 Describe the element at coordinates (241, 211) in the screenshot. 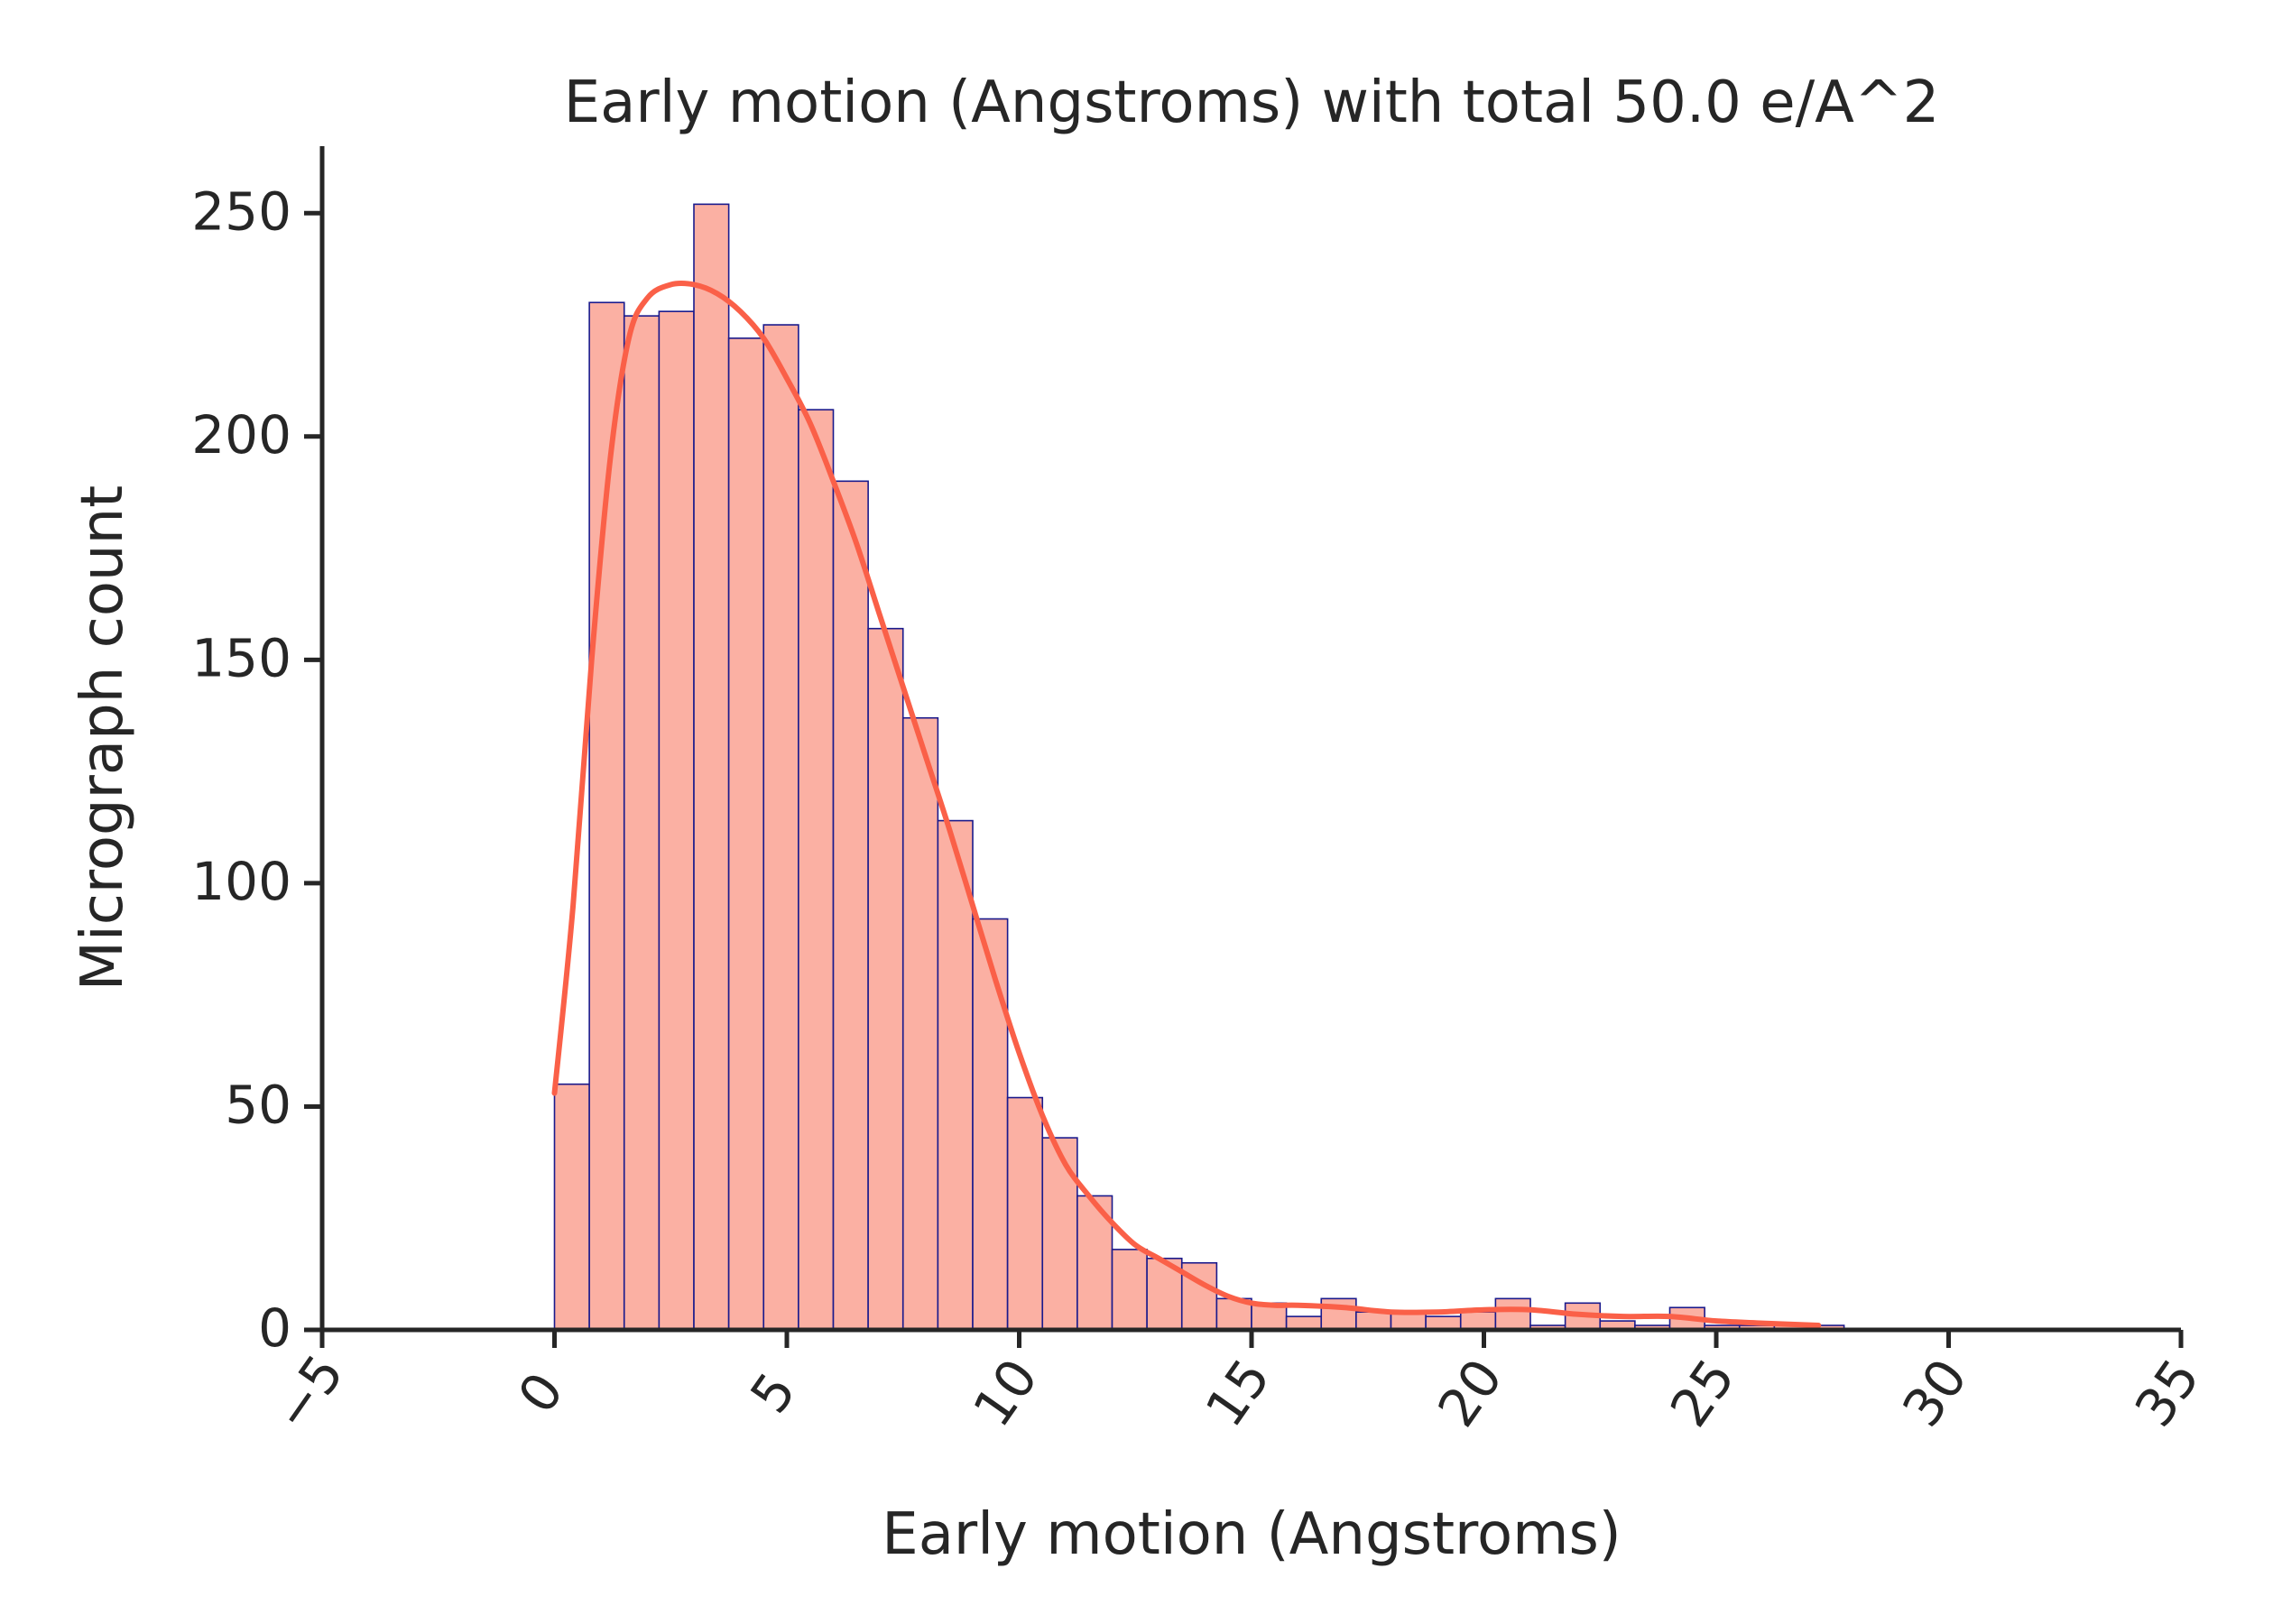

I see `y-tick-label: 250` at that location.